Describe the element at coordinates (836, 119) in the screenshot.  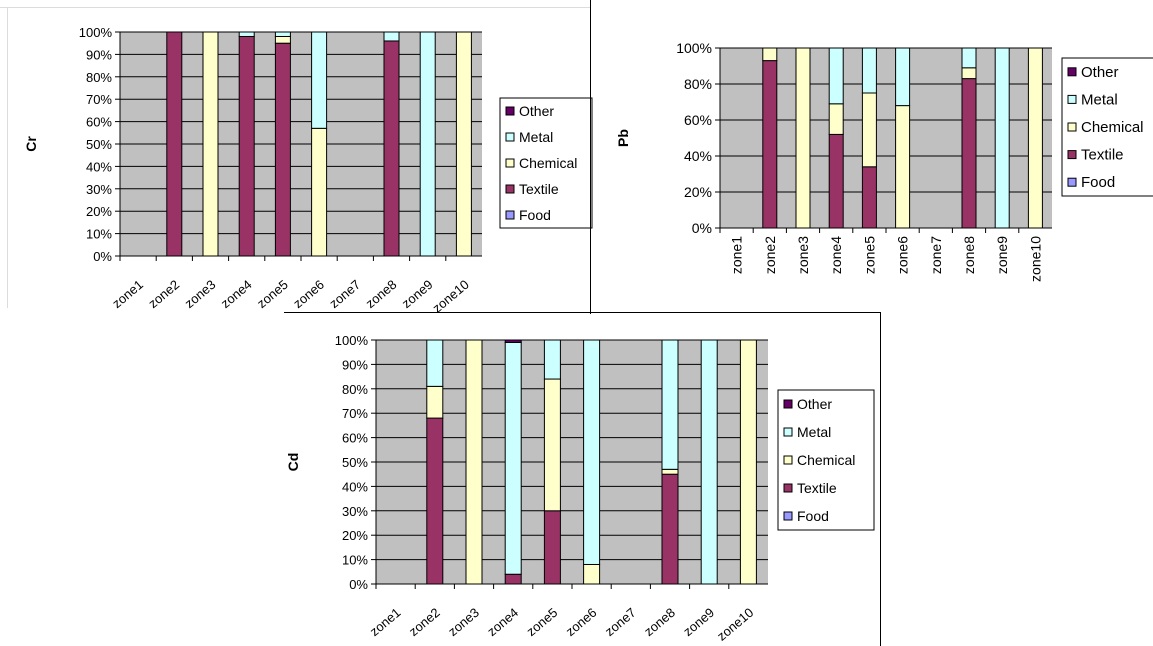
I see `bar-chemical-zone4` at that location.